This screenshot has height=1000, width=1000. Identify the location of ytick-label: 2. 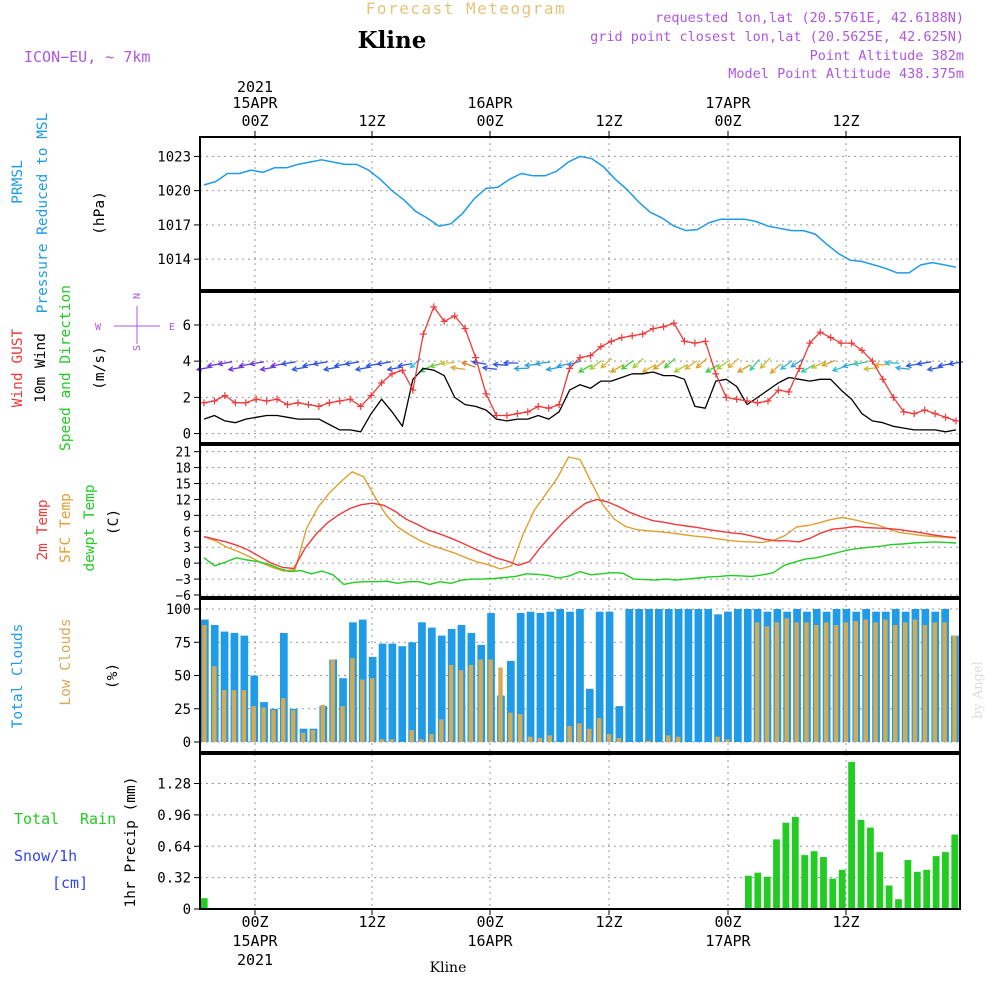
(187, 398).